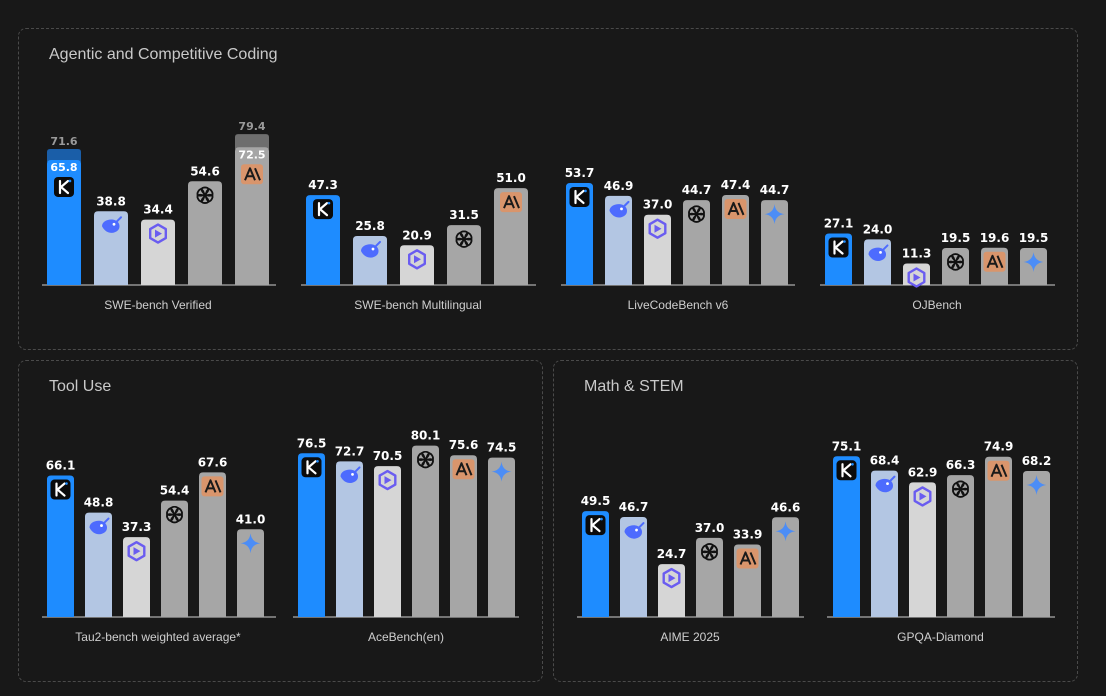 The image size is (1106, 696). What do you see at coordinates (406, 637) in the screenshot?
I see `benchmark-label-acebench: AceBench(en)` at bounding box center [406, 637].